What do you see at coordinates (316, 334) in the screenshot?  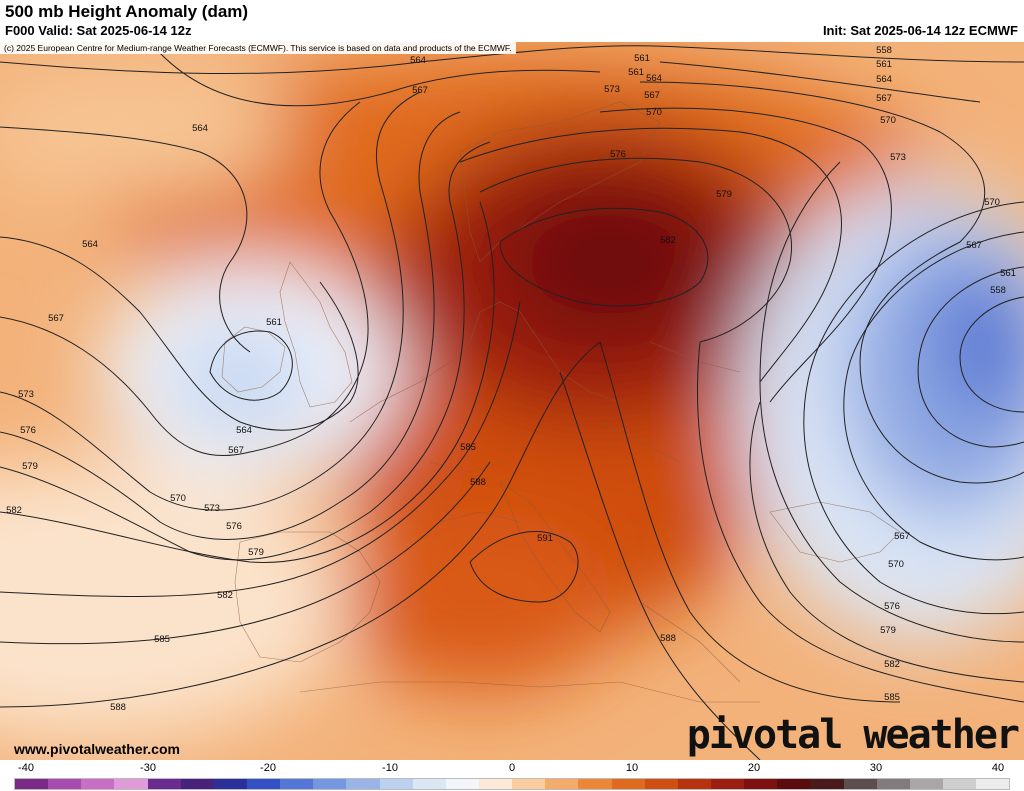 I see `coast-britain` at bounding box center [316, 334].